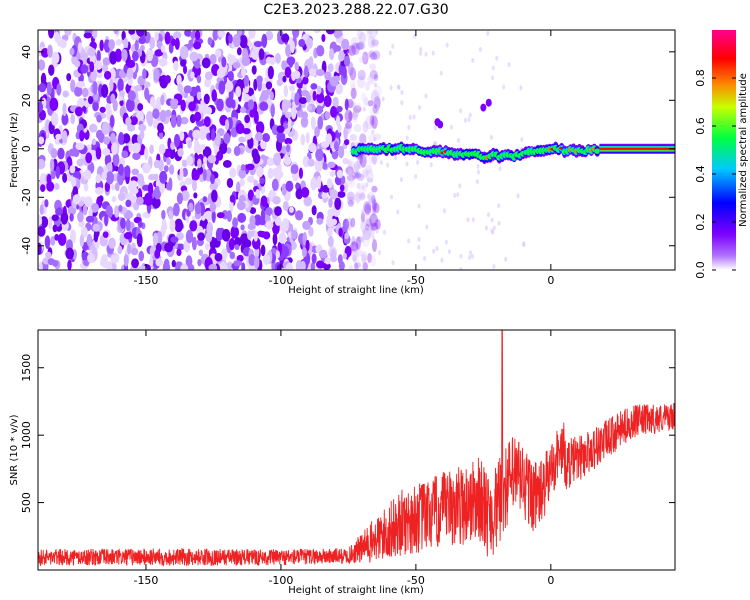  What do you see at coordinates (280, 580) in the screenshot?
I see `snr-xtick-label: -100` at bounding box center [280, 580].